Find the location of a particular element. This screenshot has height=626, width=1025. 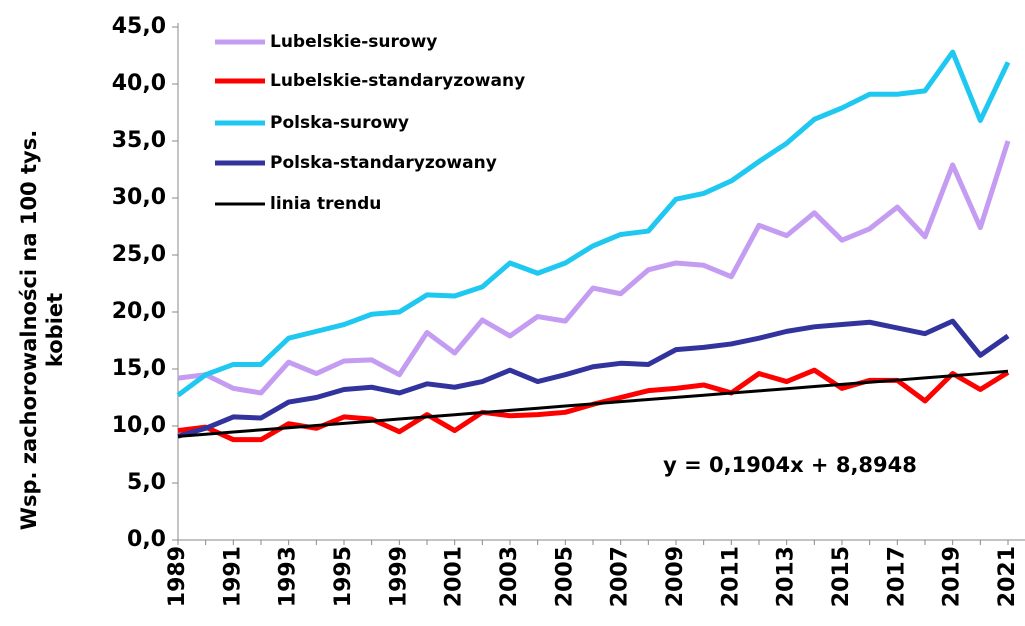

x-tick-label: 2021 is located at coordinates (1007, 576).